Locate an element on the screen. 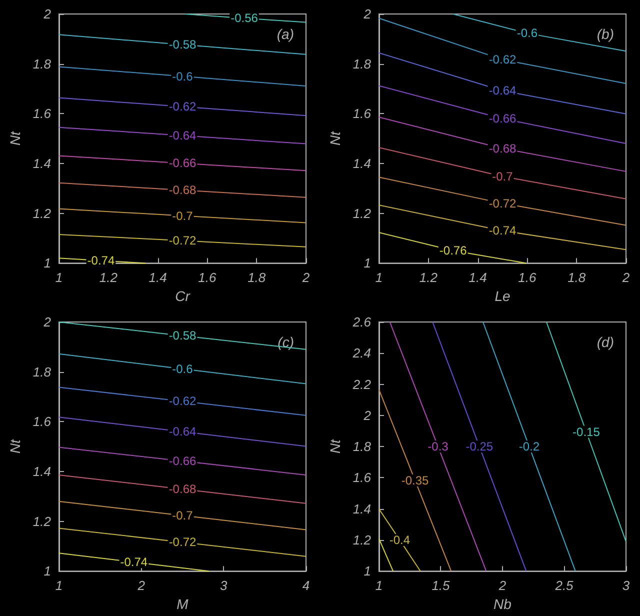 This screenshot has height=616, width=640. series-label: -0.15 is located at coordinates (586, 431).